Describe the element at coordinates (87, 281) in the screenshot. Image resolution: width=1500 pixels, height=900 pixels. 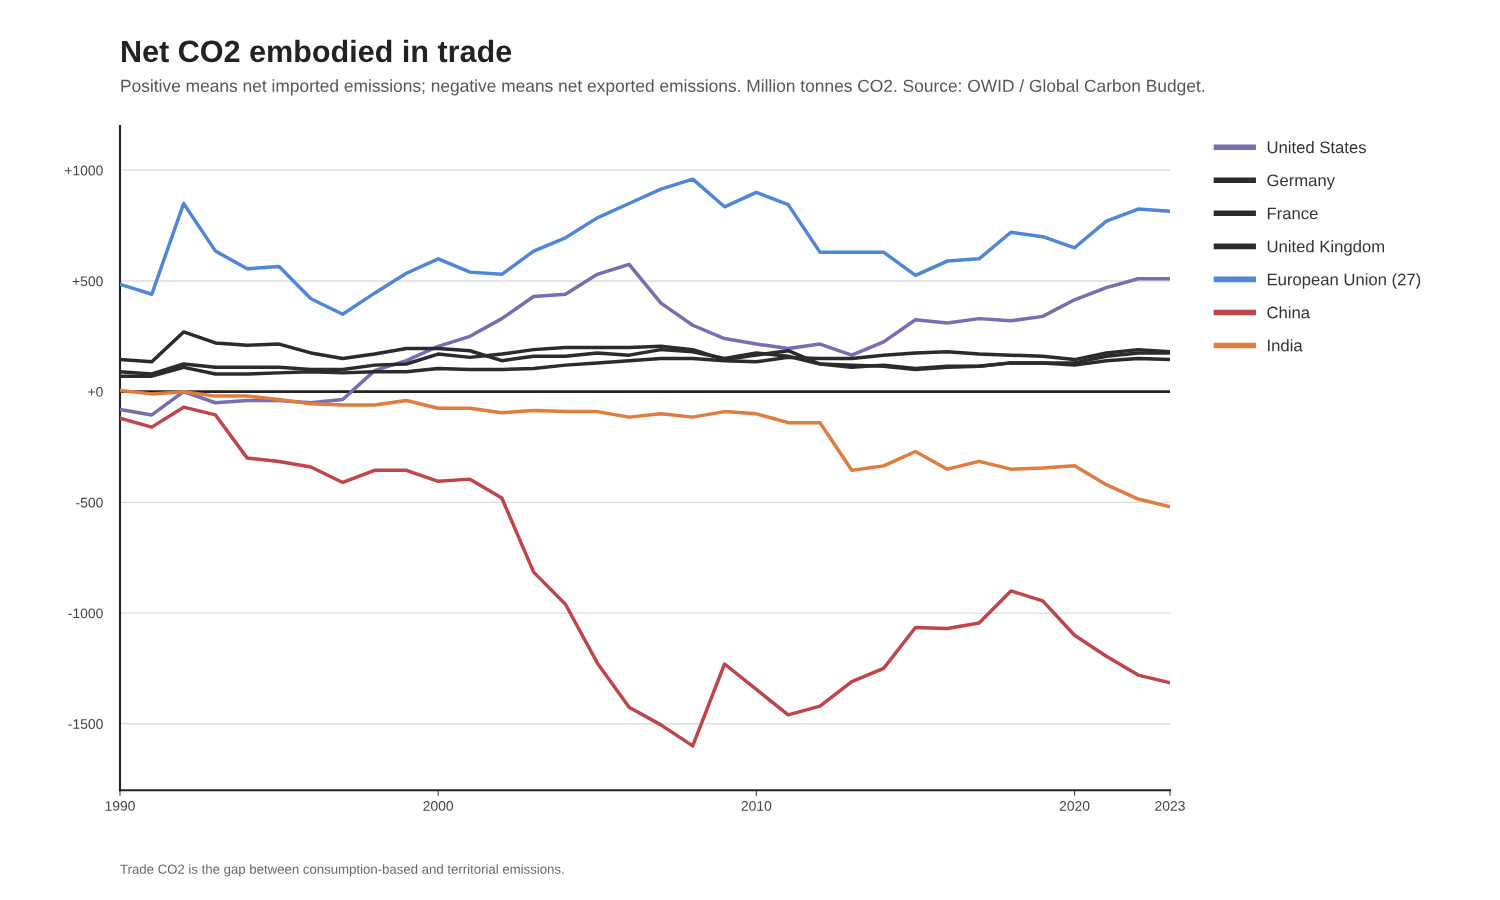
I see `y-tick-label: +500` at that location.